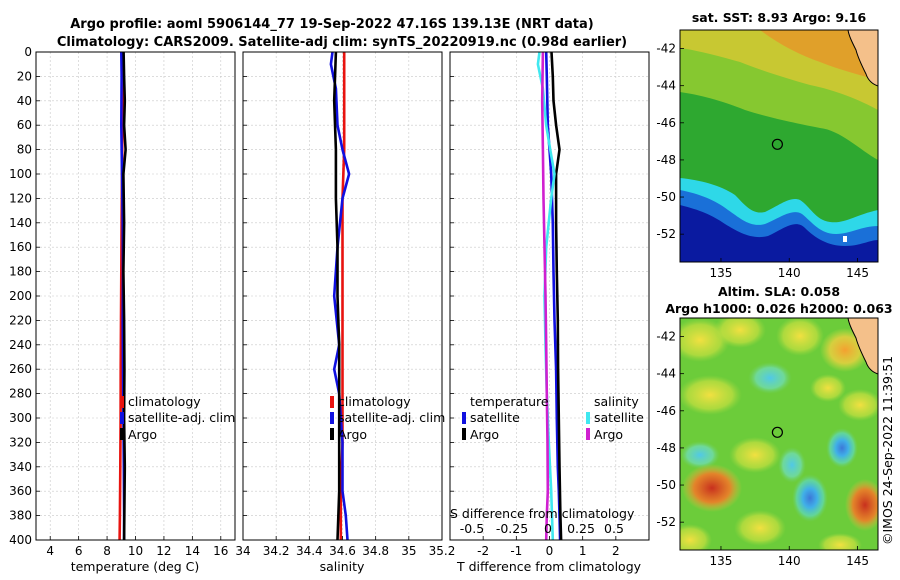 This screenshot has width=900, height=580. Describe the element at coordinates (242, 551) in the screenshot. I see `x-tick-label: 34` at that location.